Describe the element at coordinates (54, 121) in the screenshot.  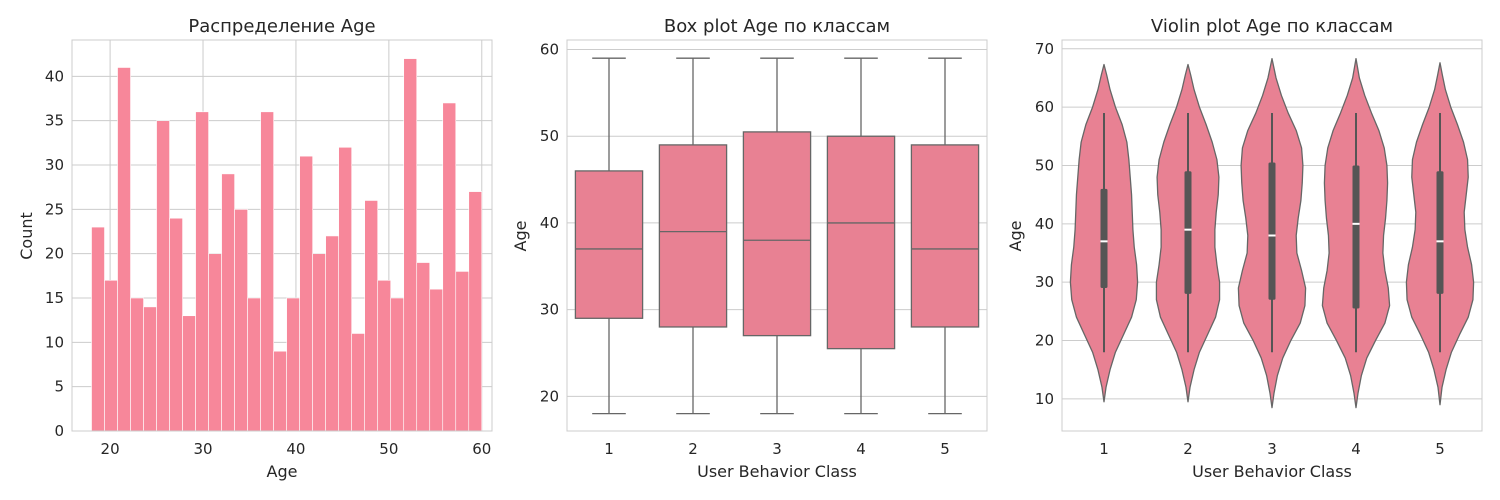
I see `histogram-y-tick-label: 35` at that location.